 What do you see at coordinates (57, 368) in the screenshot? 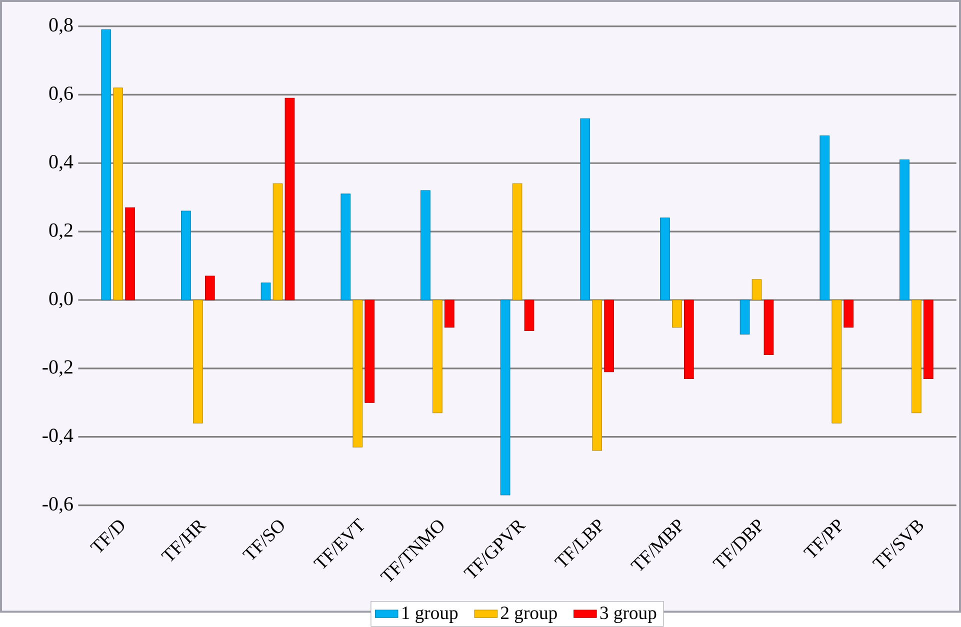
I see `y-tick-label: -0,2` at bounding box center [57, 368].